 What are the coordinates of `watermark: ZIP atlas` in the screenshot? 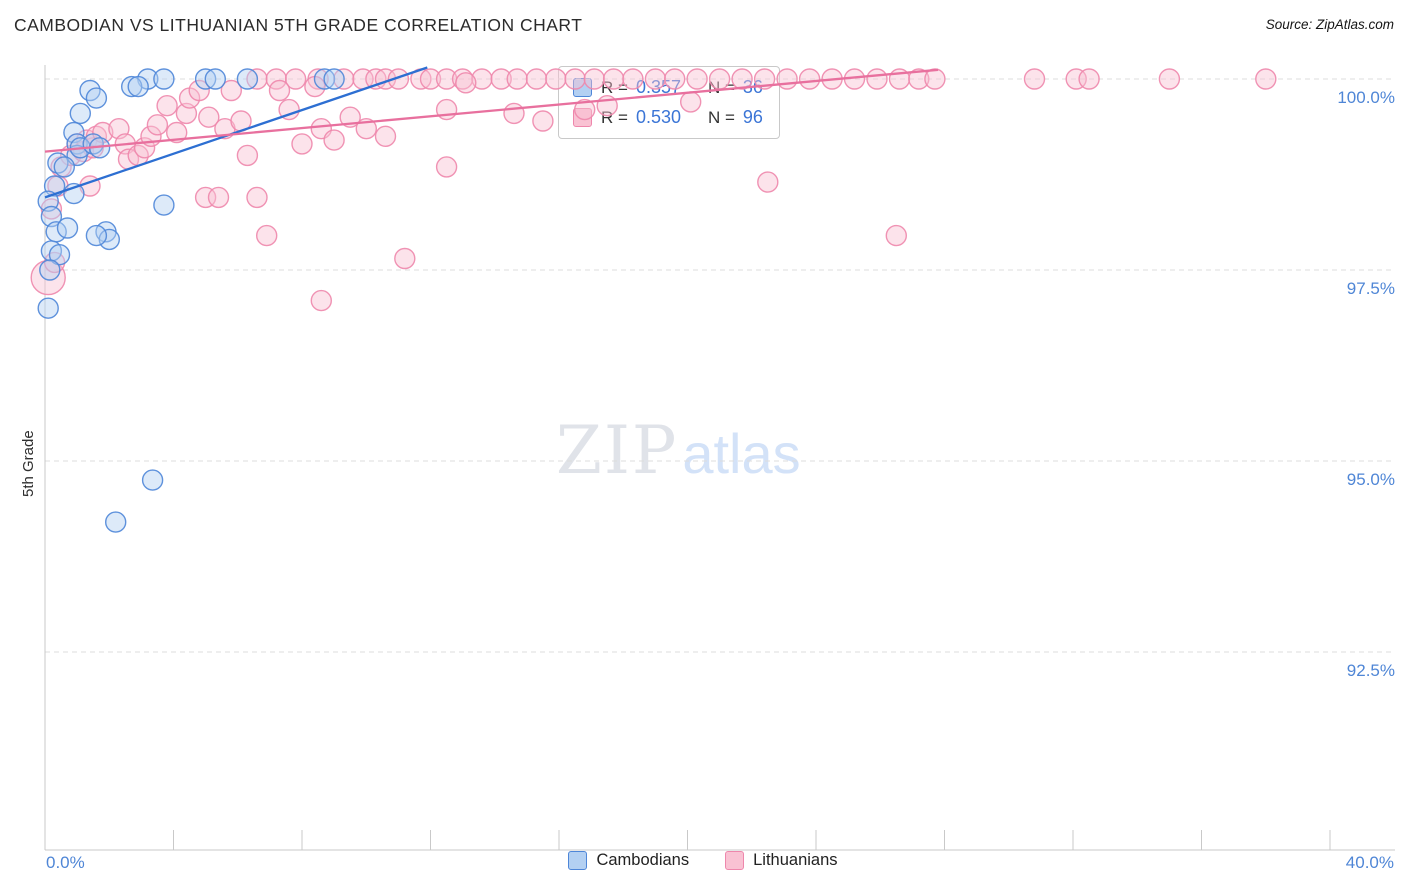 It's located at (678, 450).